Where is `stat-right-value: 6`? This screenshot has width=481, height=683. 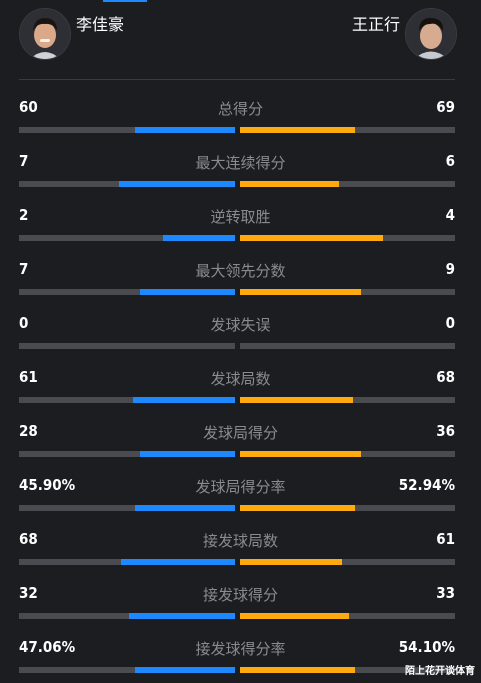 stat-right-value: 6 is located at coordinates (450, 161).